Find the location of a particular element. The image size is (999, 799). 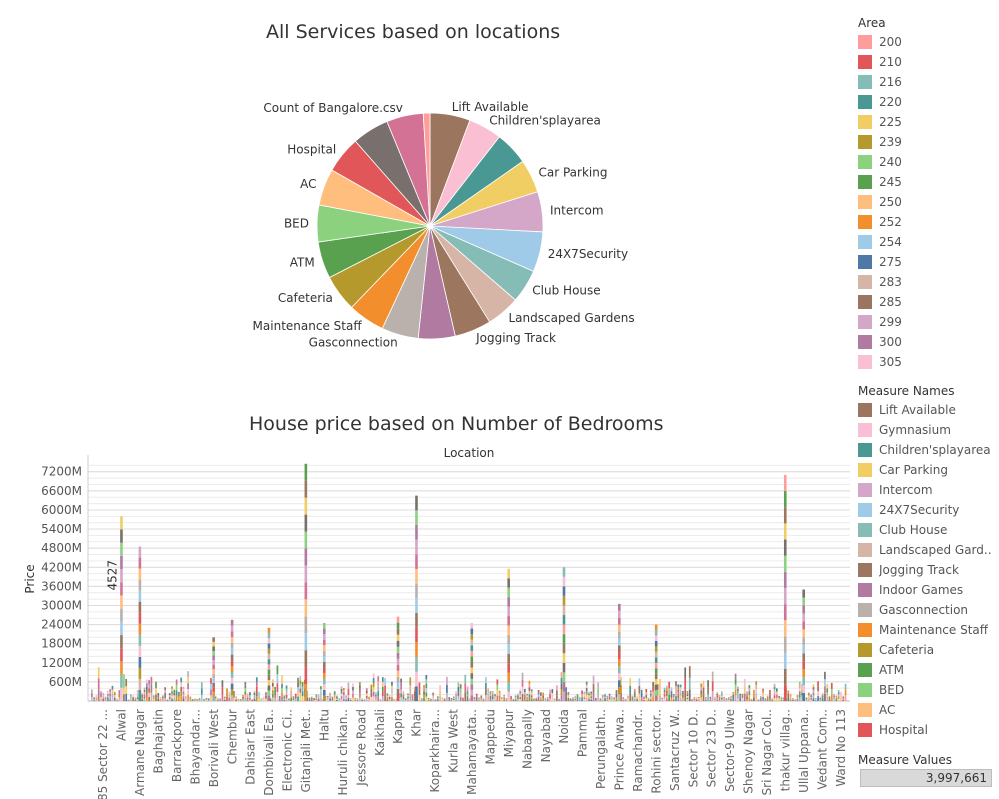

measure-legend-item: Children'splayarea is located at coordinates (924, 450).